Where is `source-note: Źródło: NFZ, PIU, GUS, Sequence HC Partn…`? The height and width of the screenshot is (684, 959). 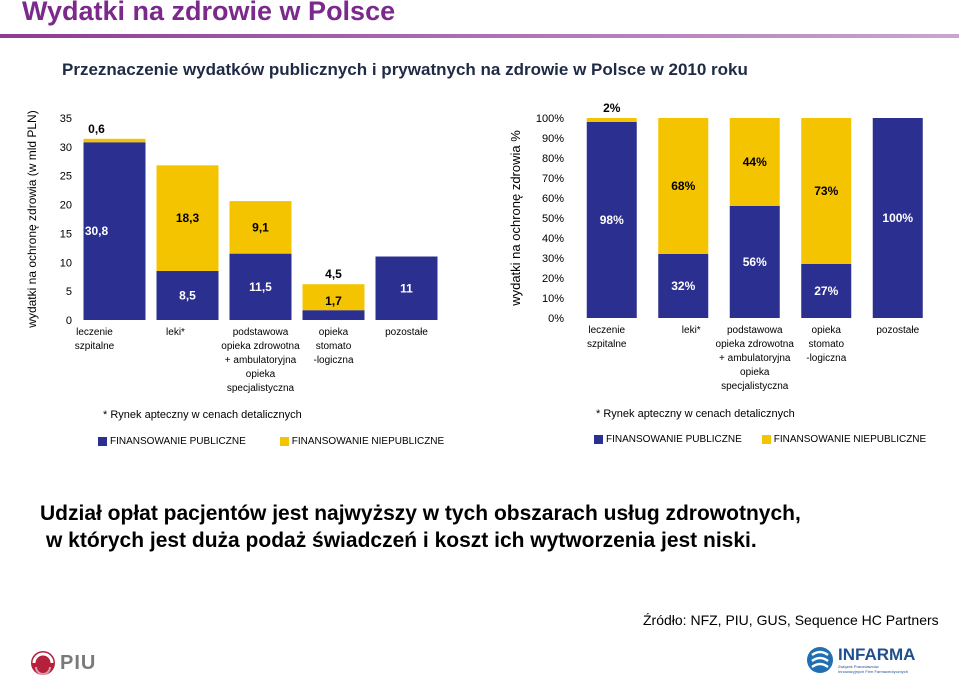
source-note: Źródło: NFZ, PIU, GUS, Sequence HC Partn… is located at coordinates (791, 620).